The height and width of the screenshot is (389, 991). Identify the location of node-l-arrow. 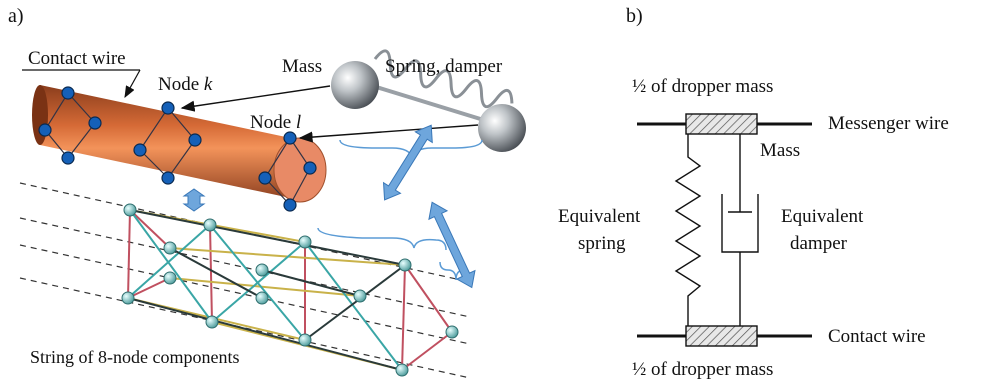
(388, 133).